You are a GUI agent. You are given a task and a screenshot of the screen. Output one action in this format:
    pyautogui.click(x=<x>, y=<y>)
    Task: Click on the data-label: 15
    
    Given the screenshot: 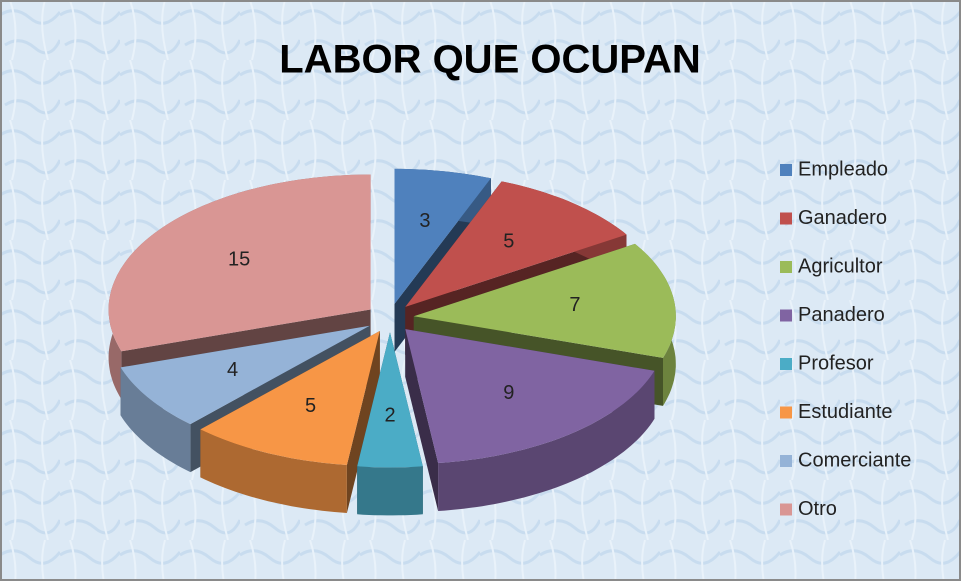 What is the action you would take?
    pyautogui.click(x=239, y=260)
    